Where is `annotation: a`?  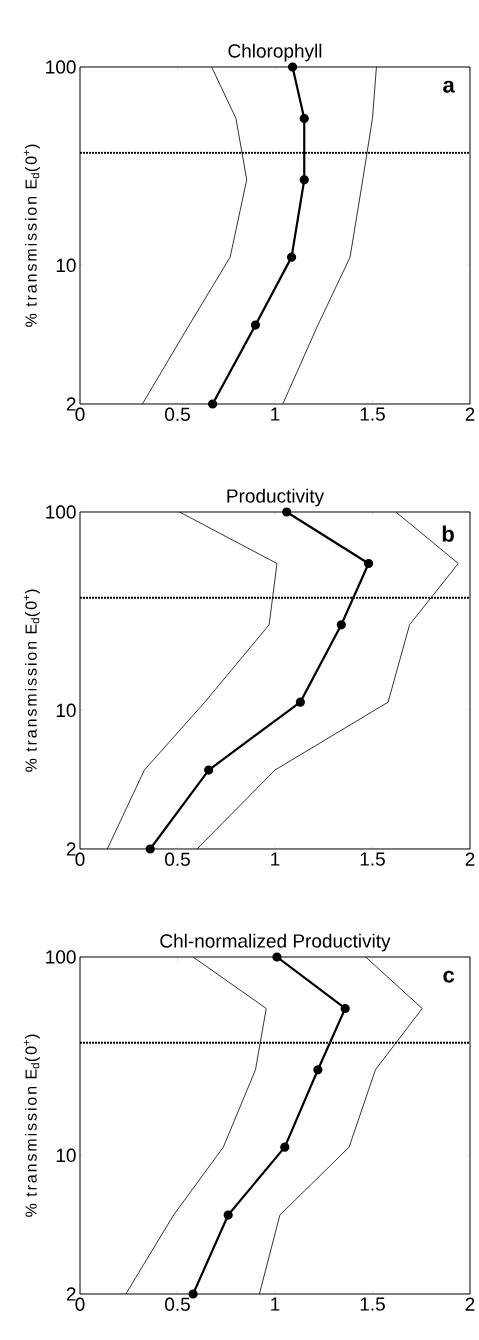
annotation: a is located at coordinates (449, 86).